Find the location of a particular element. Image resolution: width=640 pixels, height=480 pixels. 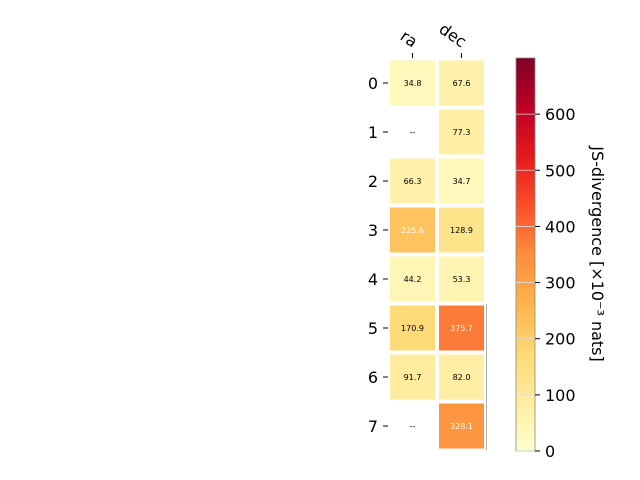

cell-value-label: 82.0 is located at coordinates (462, 377).